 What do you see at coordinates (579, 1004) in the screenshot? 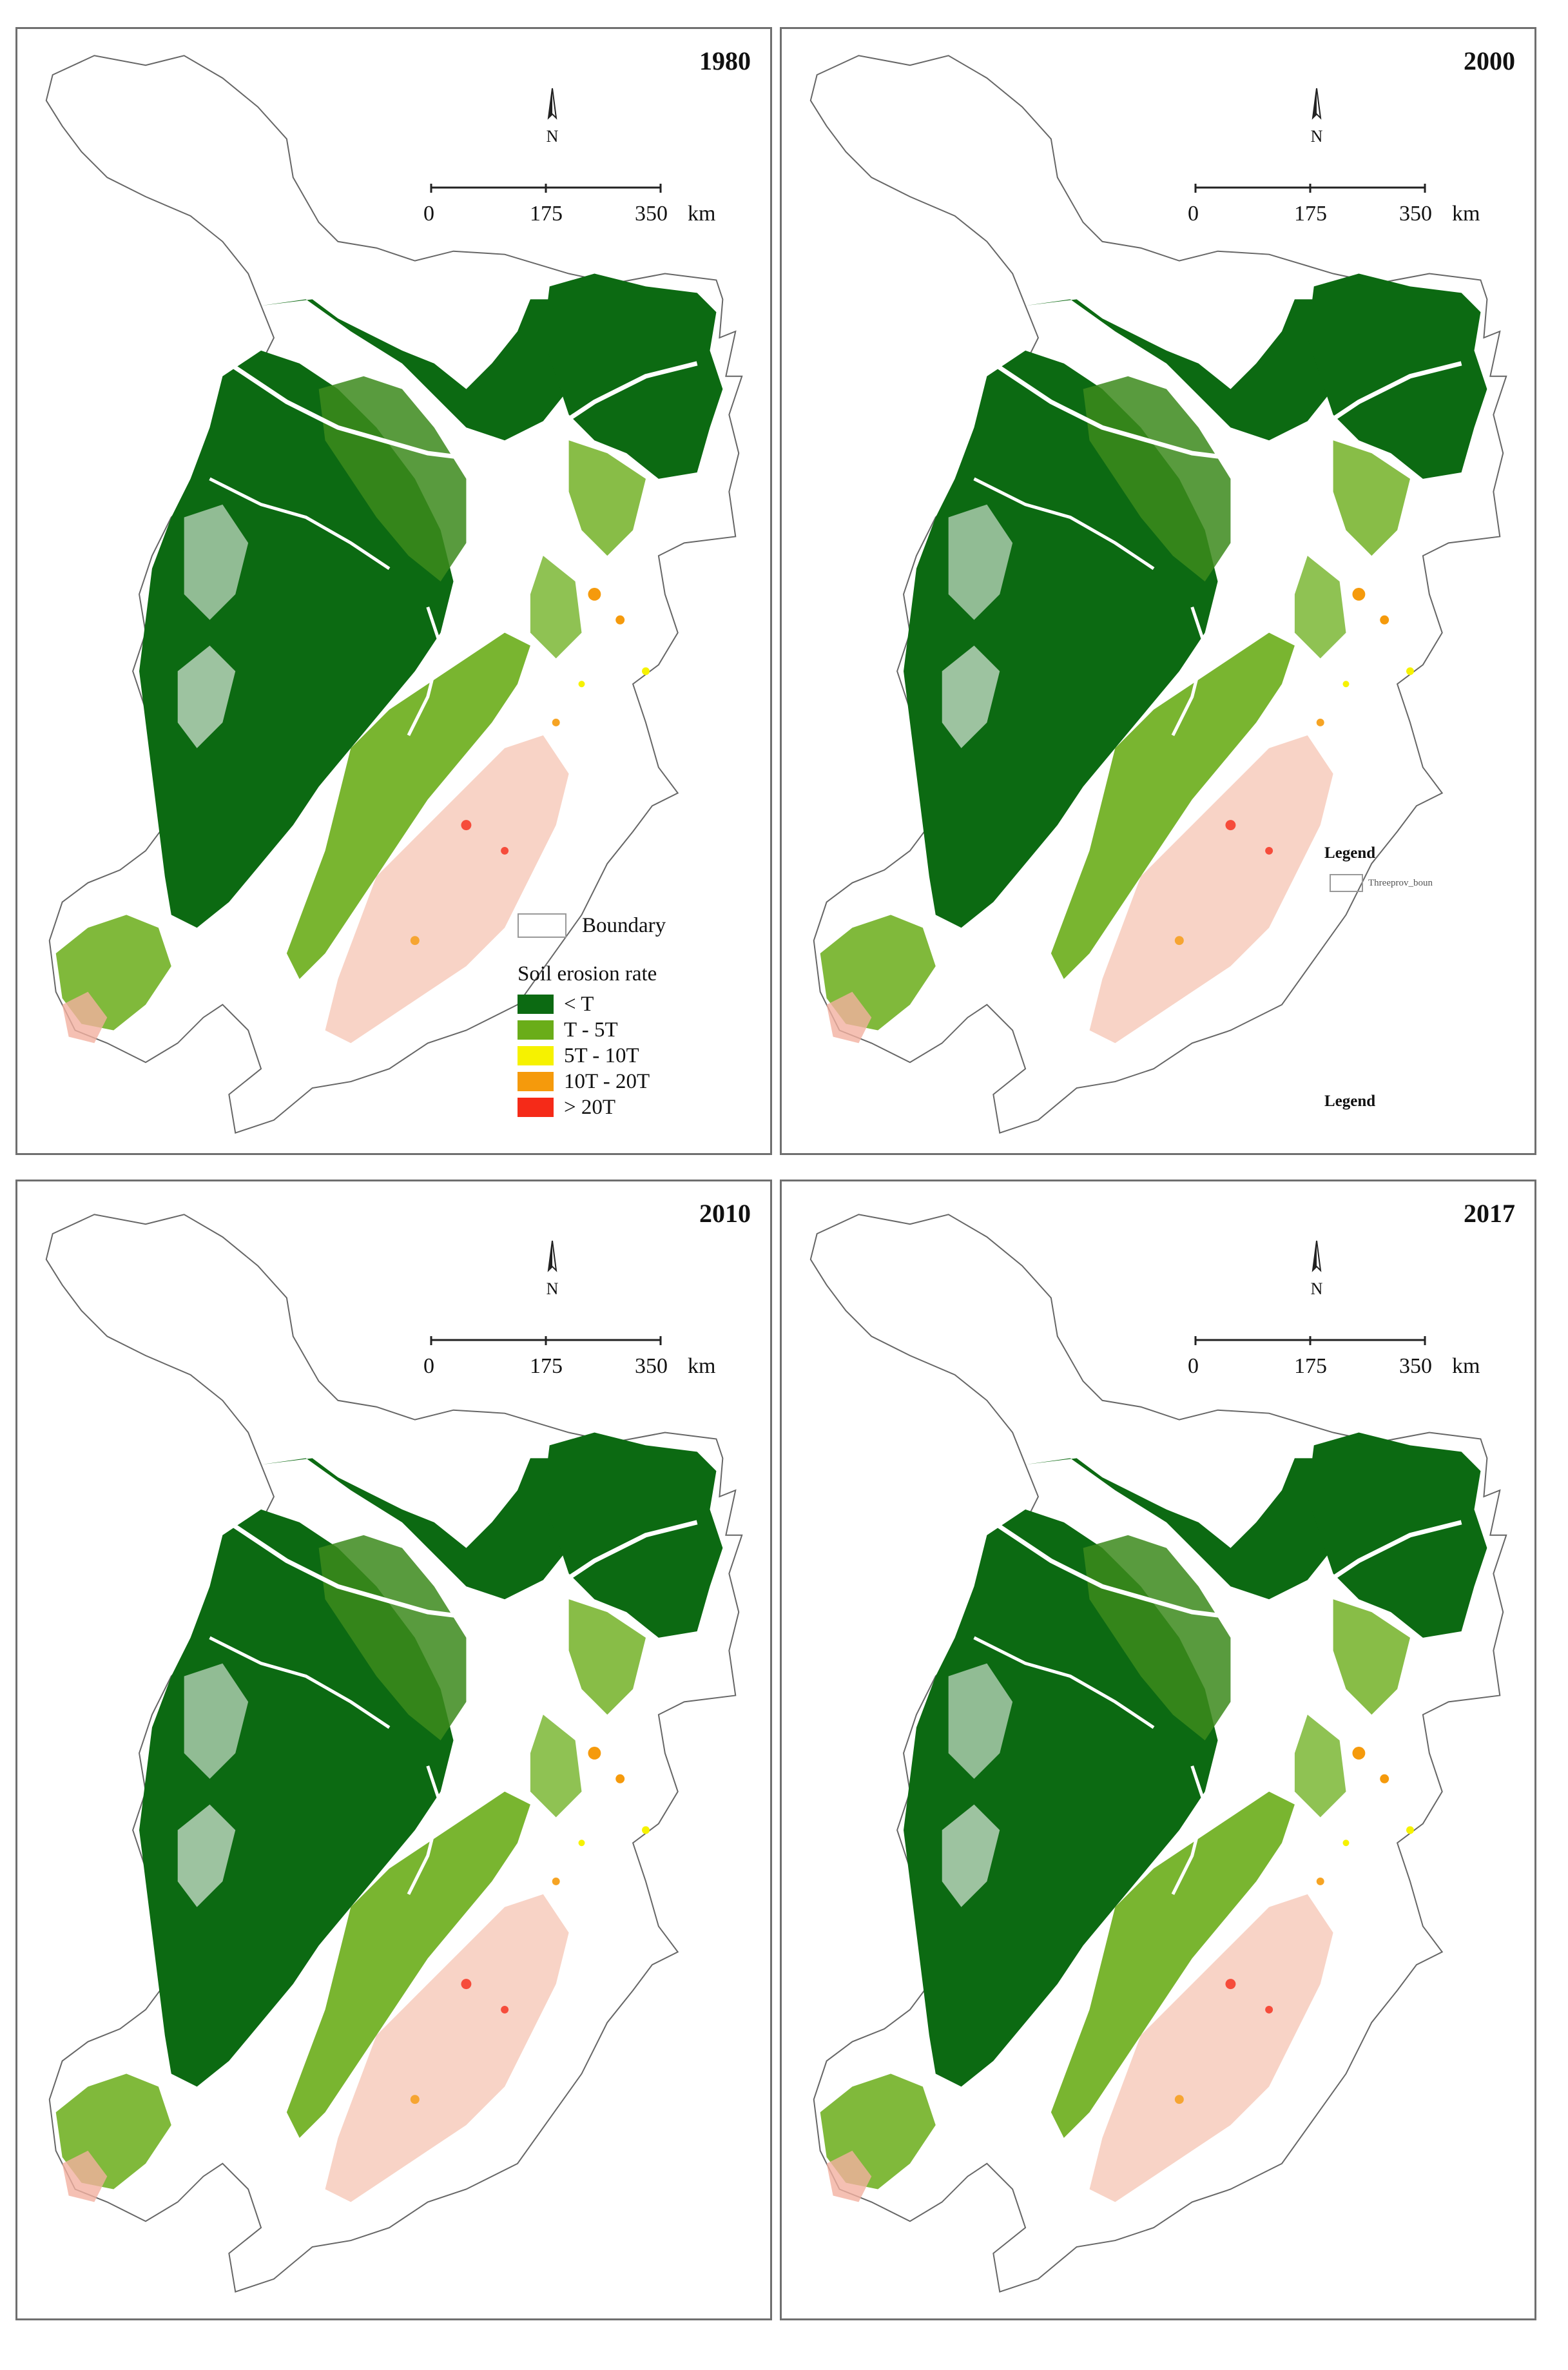
I see `legend-class-label: < T` at bounding box center [579, 1004].